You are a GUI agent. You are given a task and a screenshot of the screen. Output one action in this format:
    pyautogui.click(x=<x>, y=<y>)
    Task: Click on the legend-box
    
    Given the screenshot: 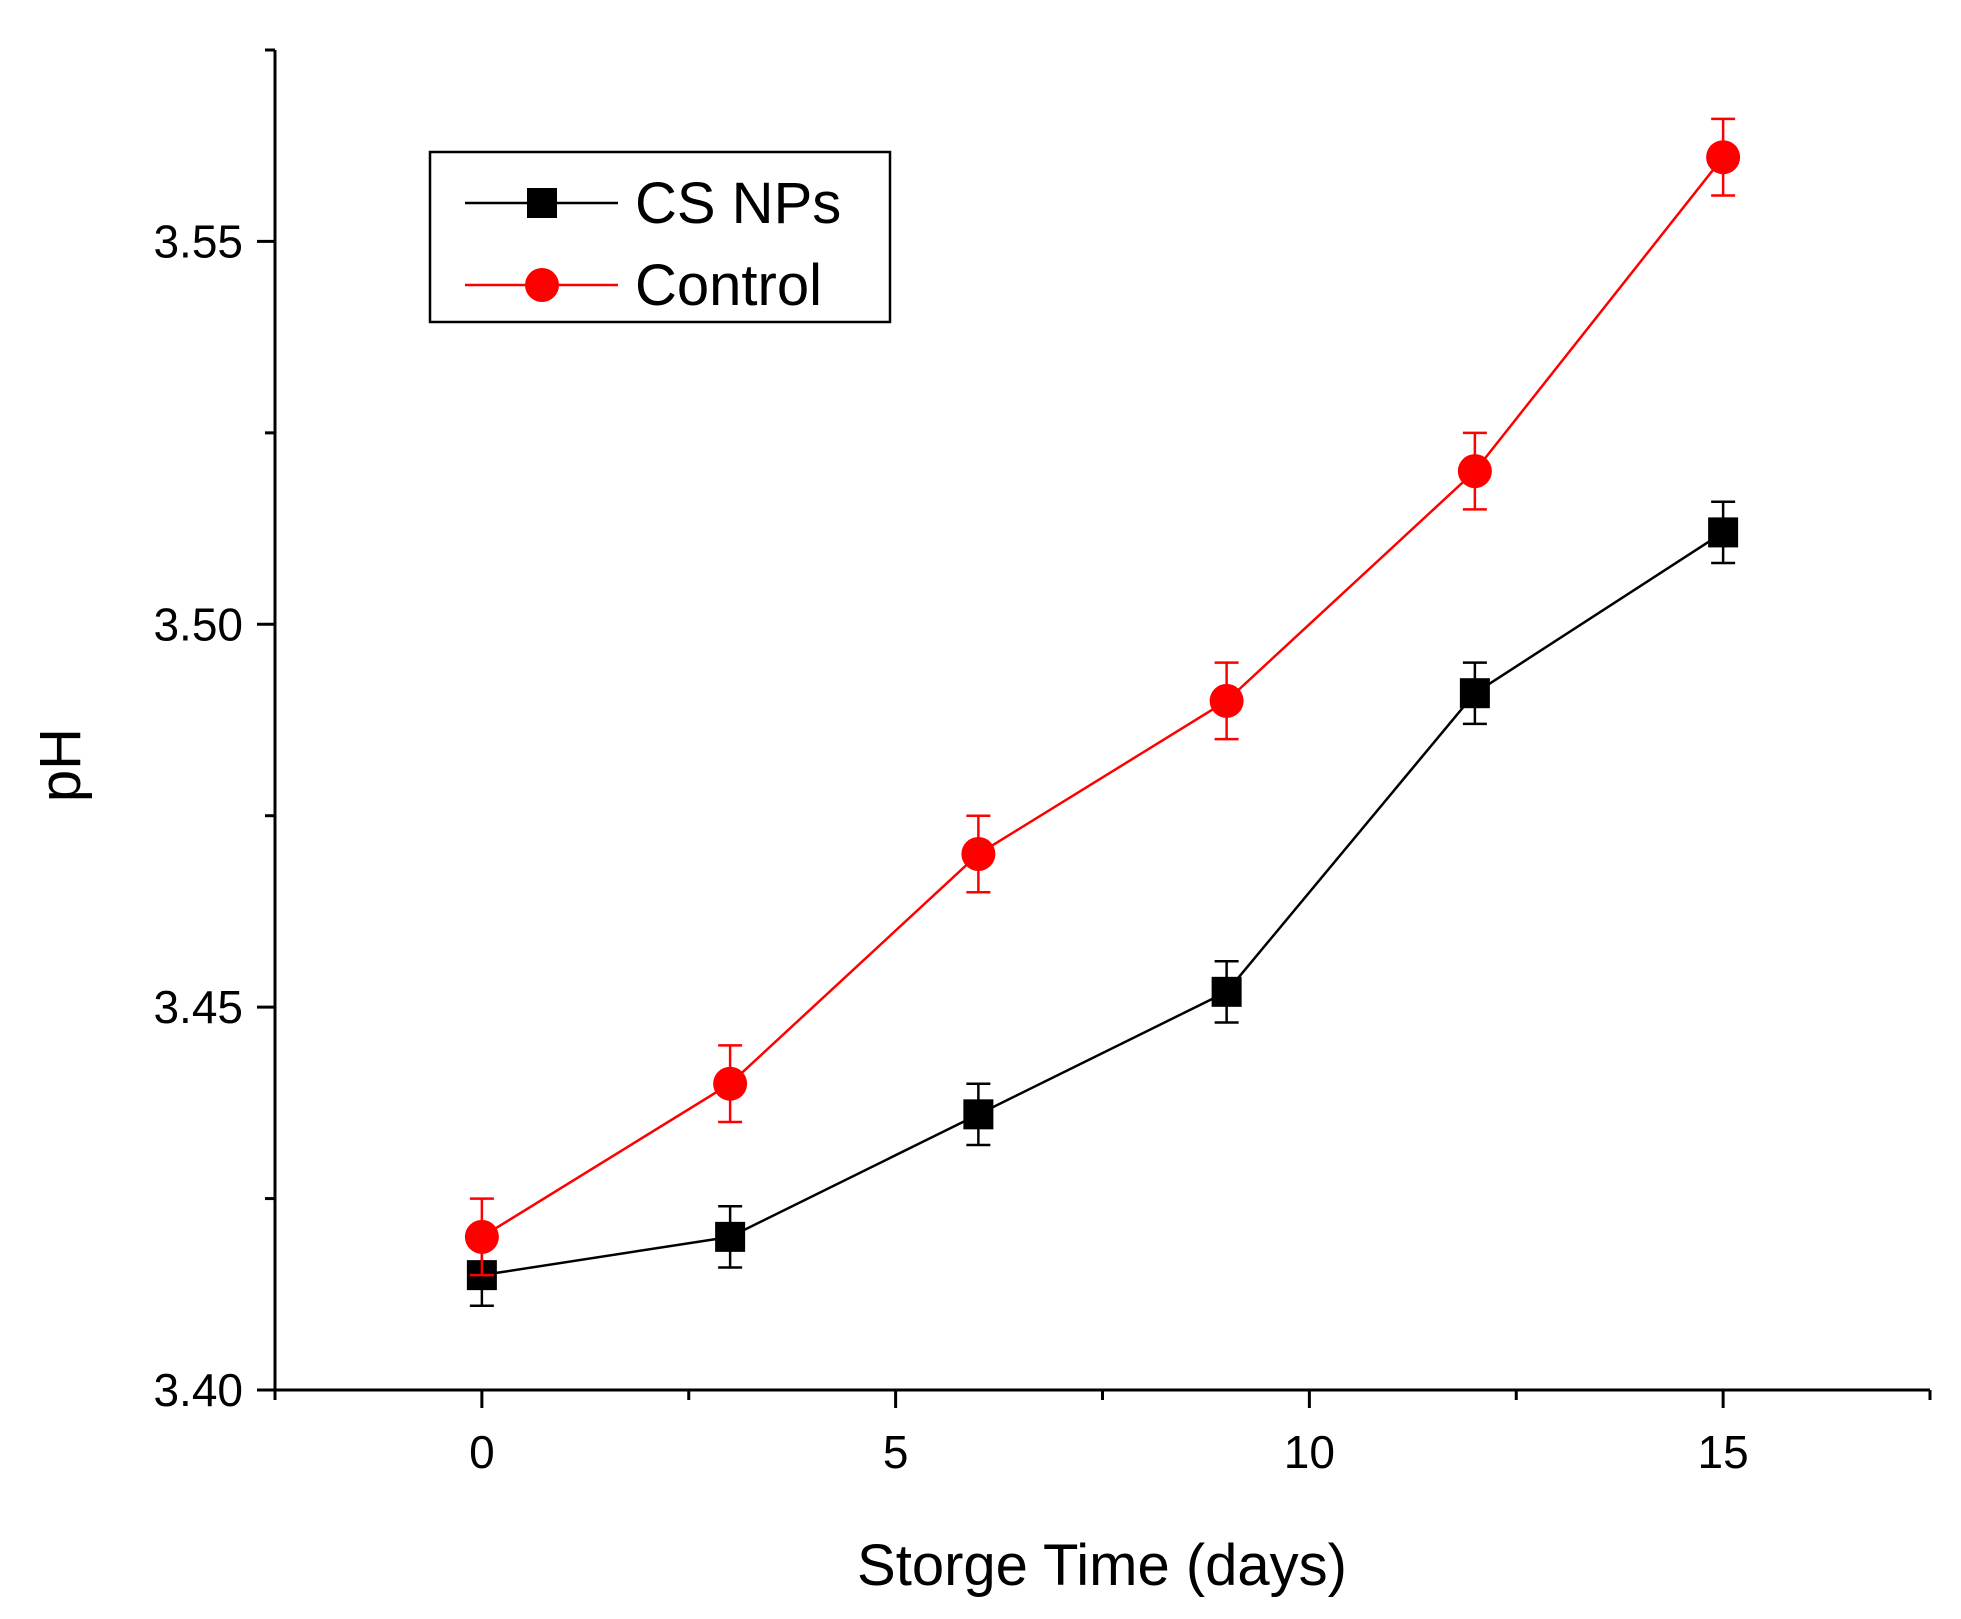 What is the action you would take?
    pyautogui.click(x=660, y=237)
    